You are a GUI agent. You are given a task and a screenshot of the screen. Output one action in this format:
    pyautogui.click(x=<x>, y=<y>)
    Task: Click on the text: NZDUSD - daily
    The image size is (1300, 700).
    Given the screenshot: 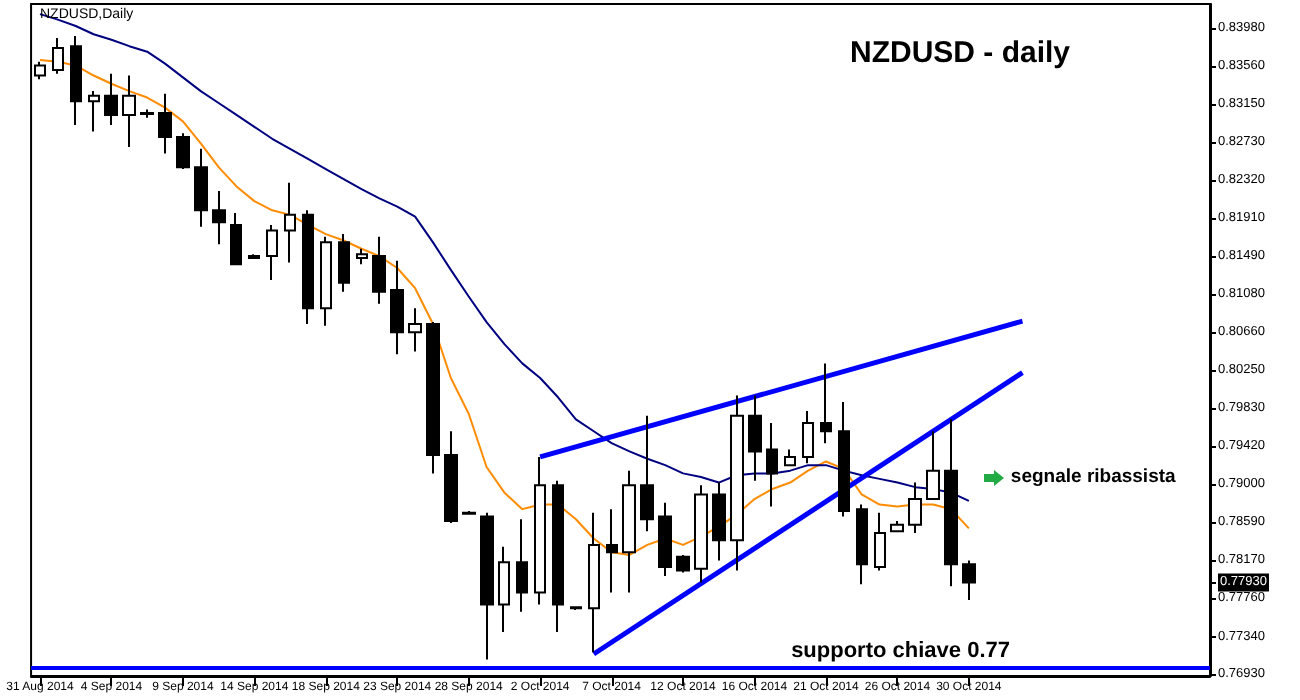 What is the action you would take?
    pyautogui.click(x=961, y=53)
    